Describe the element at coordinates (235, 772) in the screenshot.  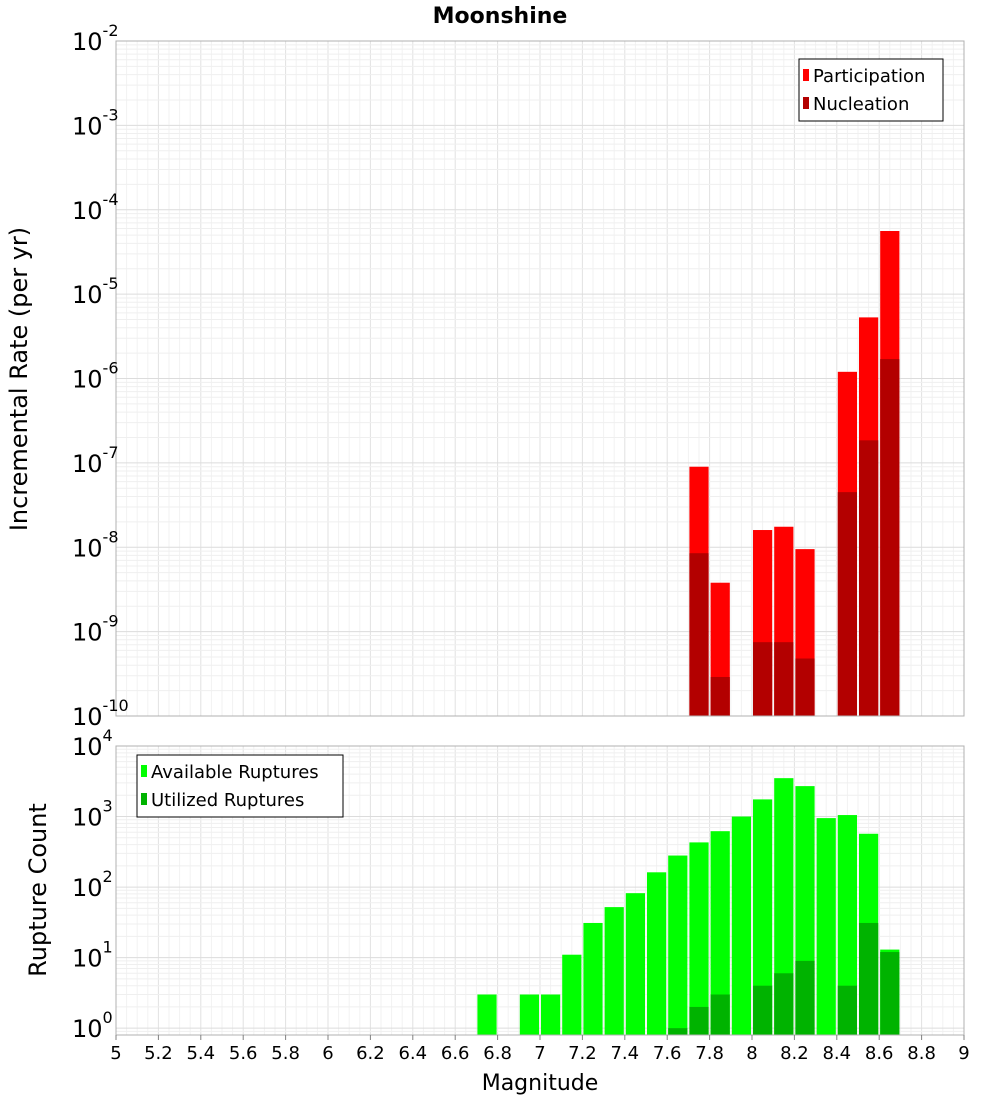
I see `count-legend-label: Available Ruptures` at that location.